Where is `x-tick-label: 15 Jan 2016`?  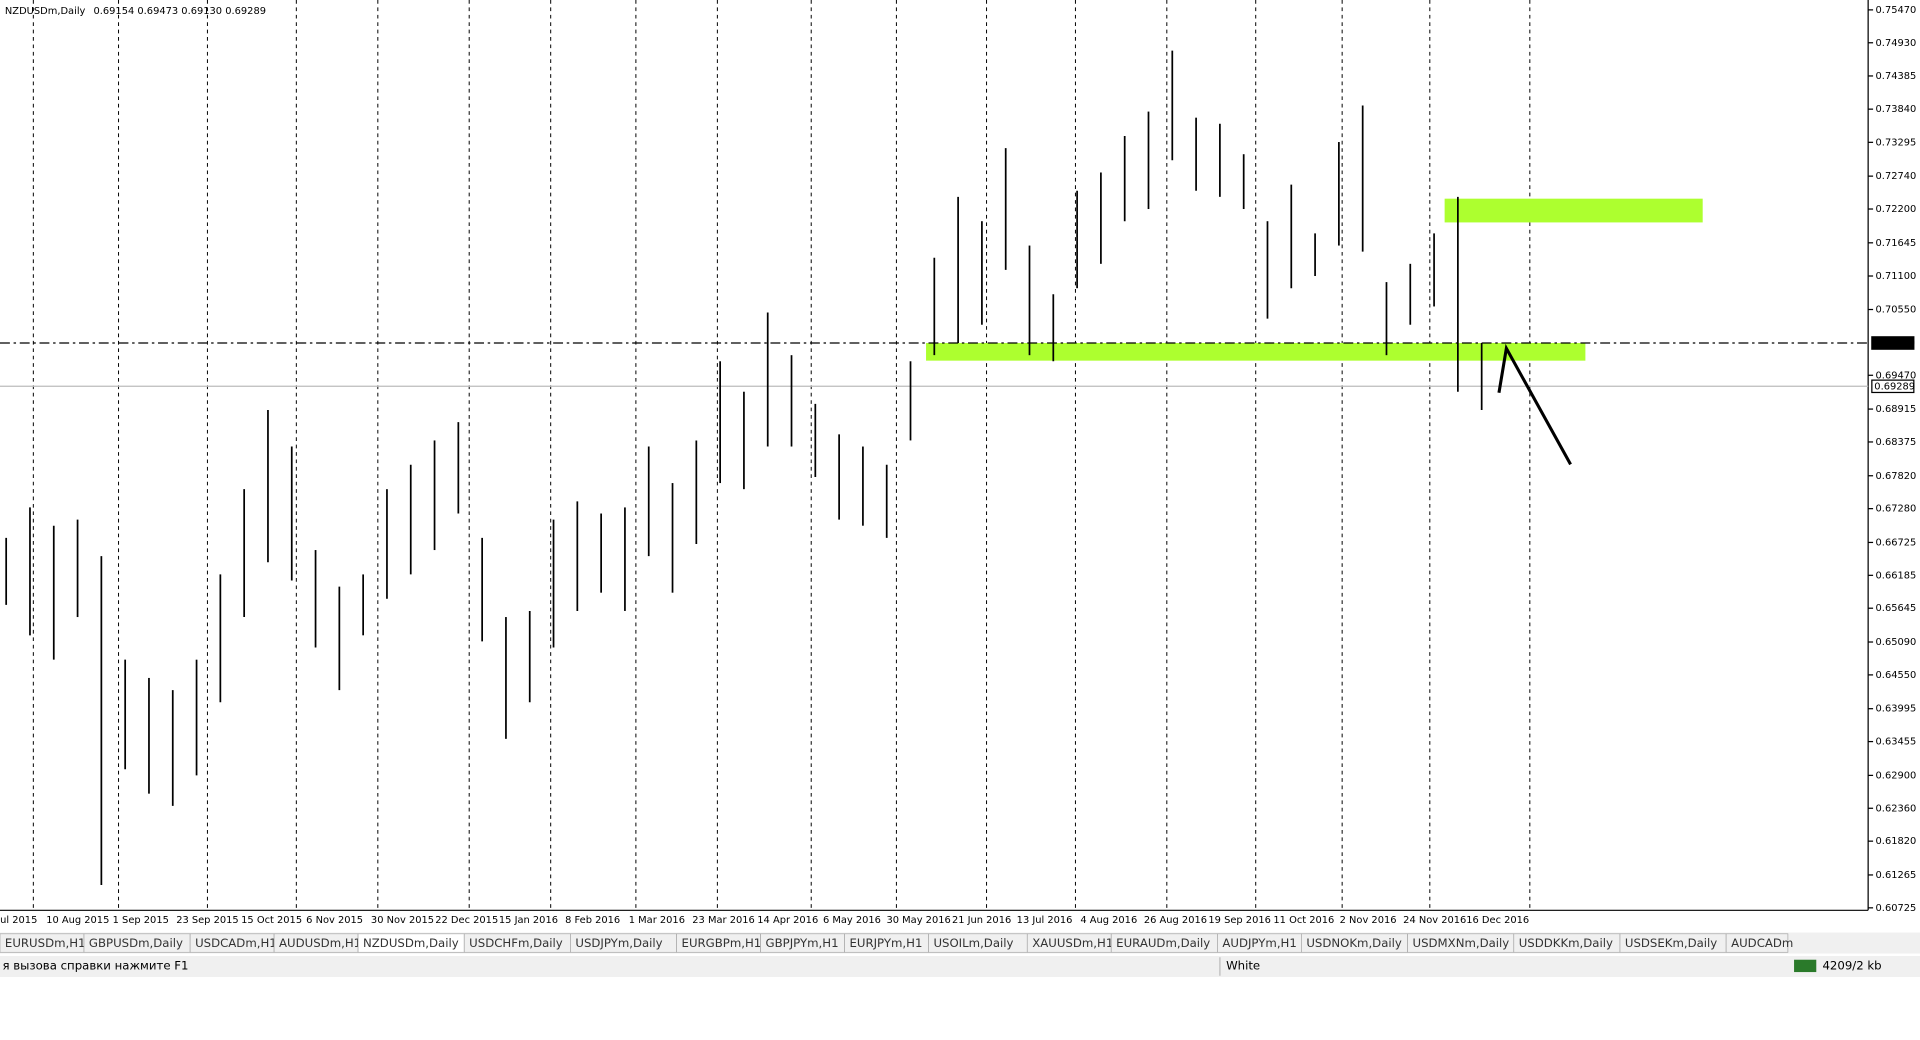 x-tick-label: 15 Jan 2016 is located at coordinates (528, 920).